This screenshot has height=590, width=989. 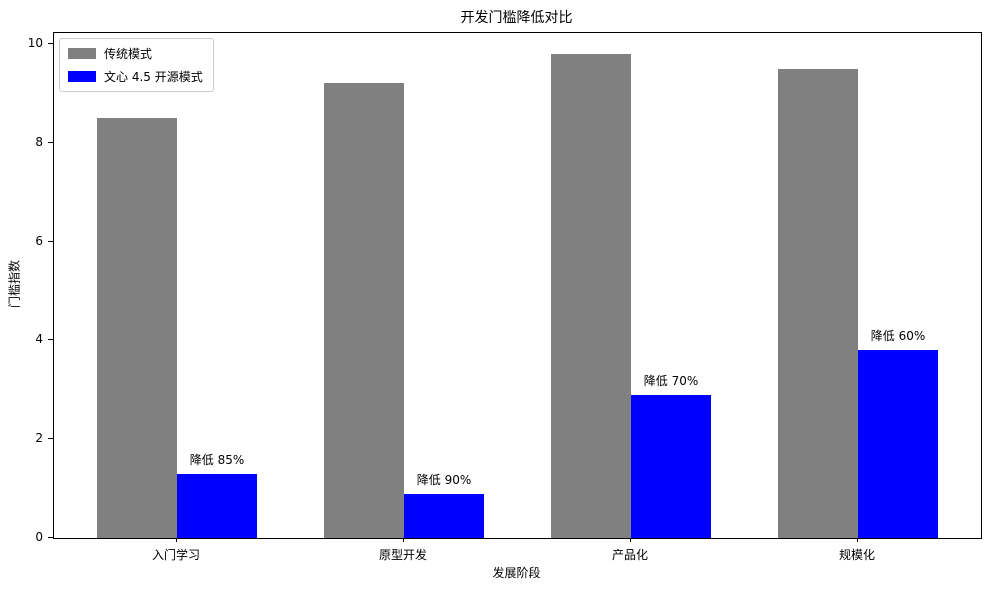 I want to click on y-tick-label: 10, so click(x=35, y=43).